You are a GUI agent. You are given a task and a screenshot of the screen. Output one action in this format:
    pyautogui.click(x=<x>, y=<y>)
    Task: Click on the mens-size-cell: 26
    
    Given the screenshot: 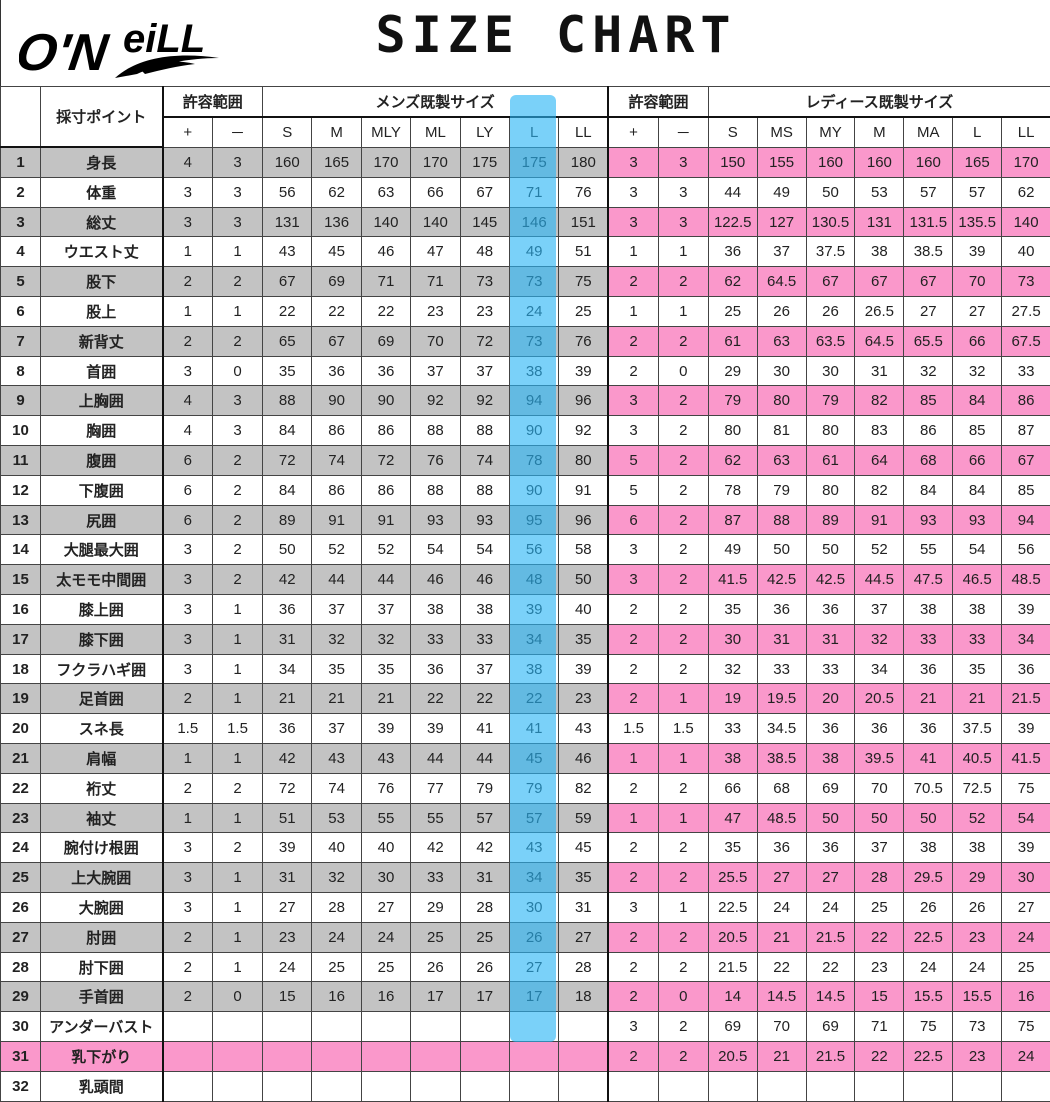 What is the action you would take?
    pyautogui.click(x=533, y=937)
    